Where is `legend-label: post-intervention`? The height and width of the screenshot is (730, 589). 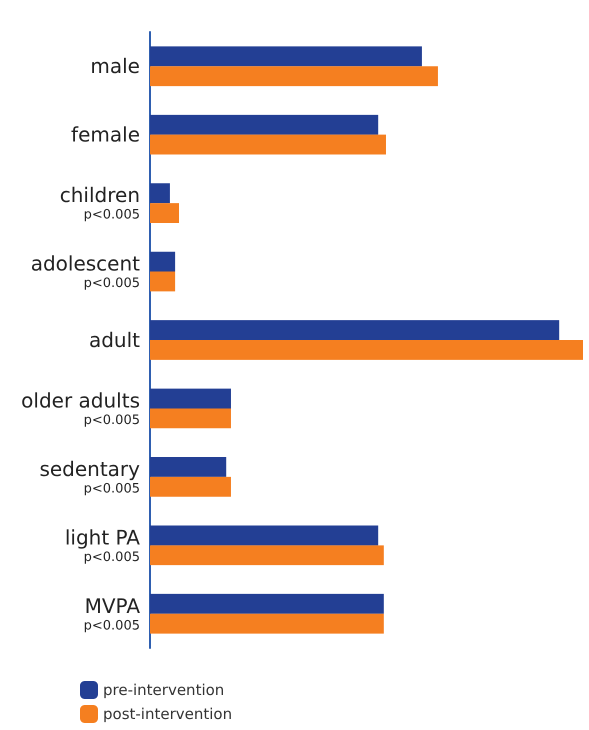
legend-label: post-intervention is located at coordinates (167, 714).